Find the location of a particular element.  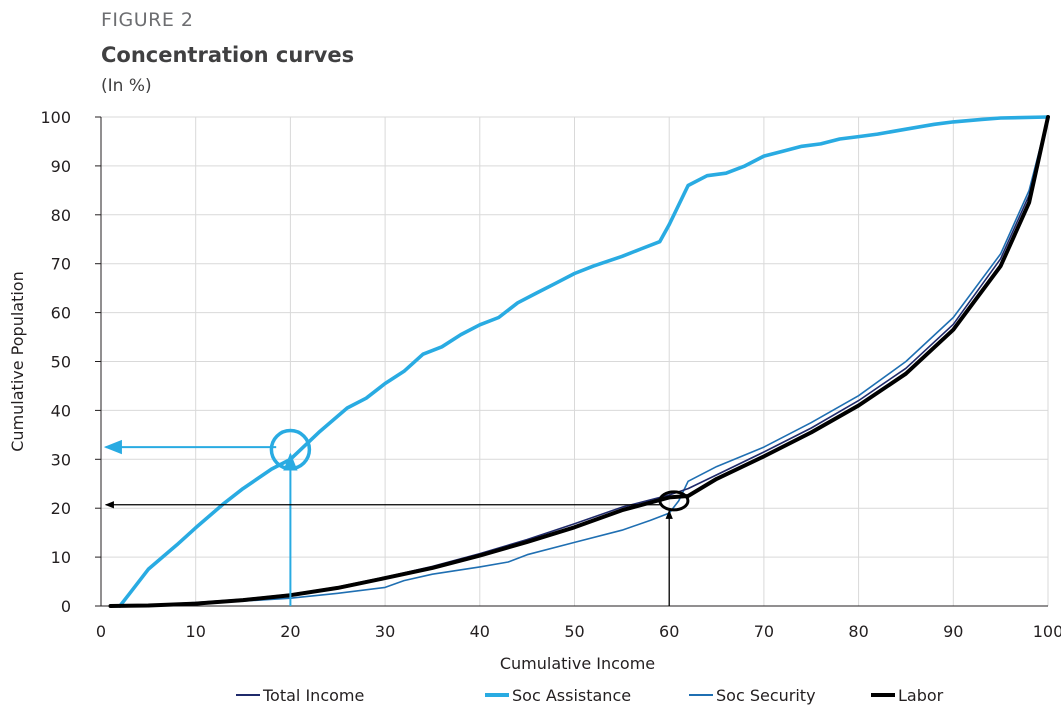

y-tick-label: 60 is located at coordinates (61, 313).